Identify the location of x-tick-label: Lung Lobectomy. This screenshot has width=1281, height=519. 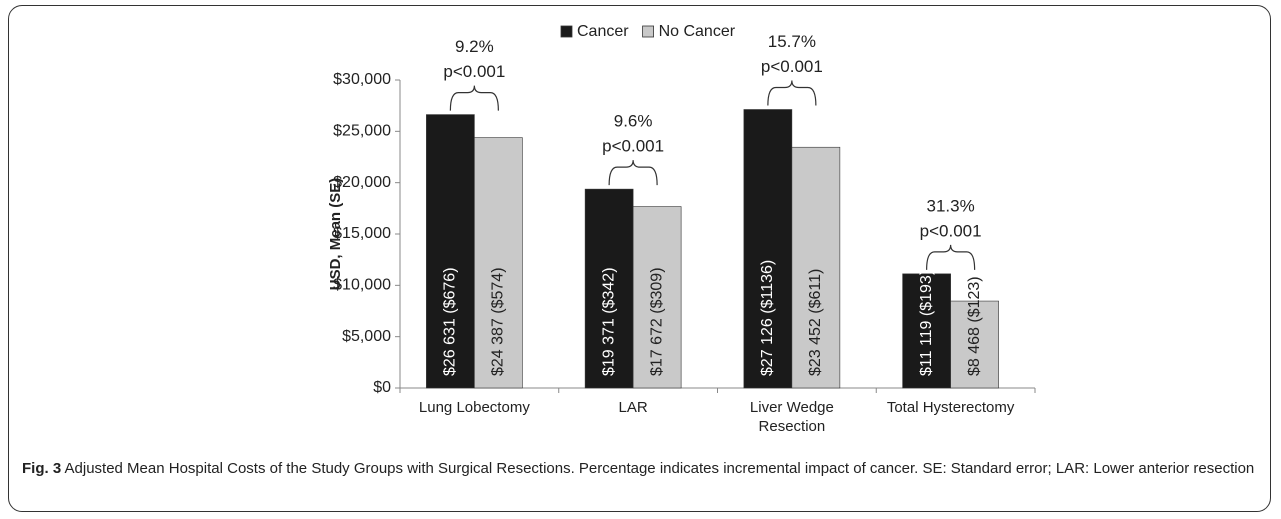
(474, 407).